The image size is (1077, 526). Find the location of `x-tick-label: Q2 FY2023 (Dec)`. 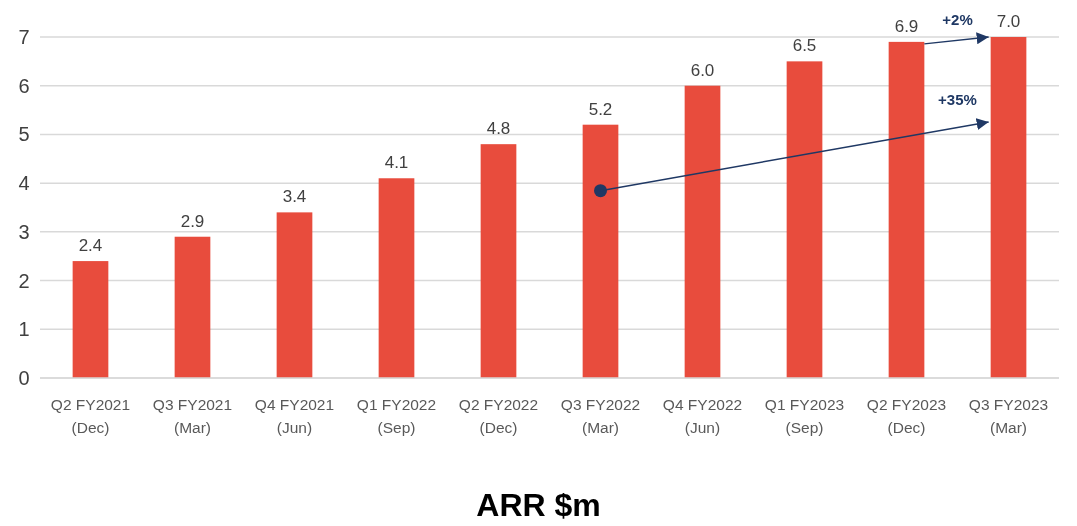

x-tick-label: Q2 FY2023 (Dec) is located at coordinates (906, 416).